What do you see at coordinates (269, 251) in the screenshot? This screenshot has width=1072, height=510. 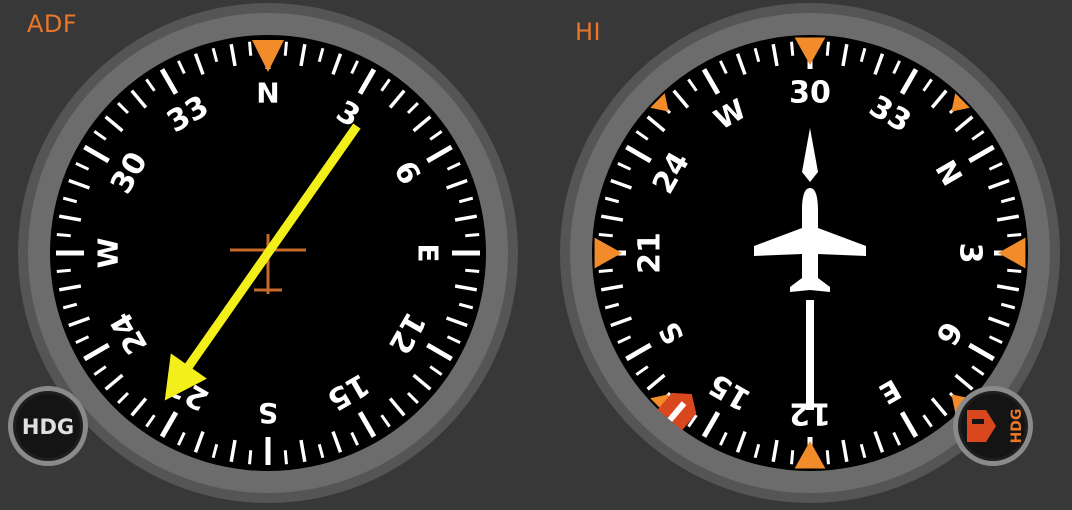 I see `adf-needle-shaft` at bounding box center [269, 251].